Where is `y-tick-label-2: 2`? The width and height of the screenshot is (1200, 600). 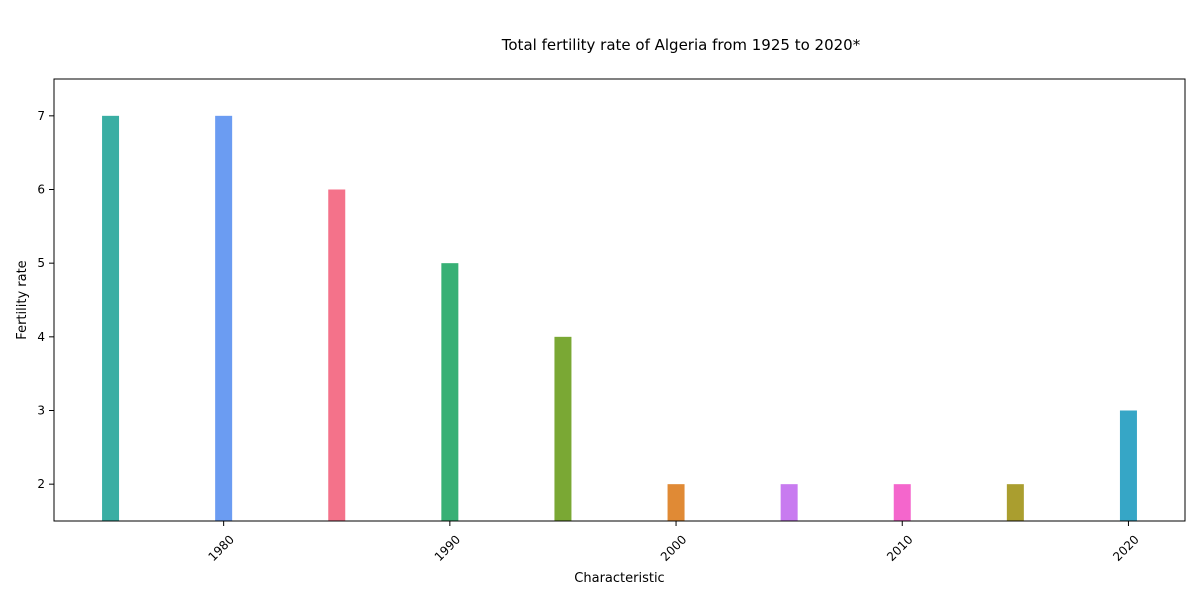
y-tick-label-2: 2 is located at coordinates (41, 484).